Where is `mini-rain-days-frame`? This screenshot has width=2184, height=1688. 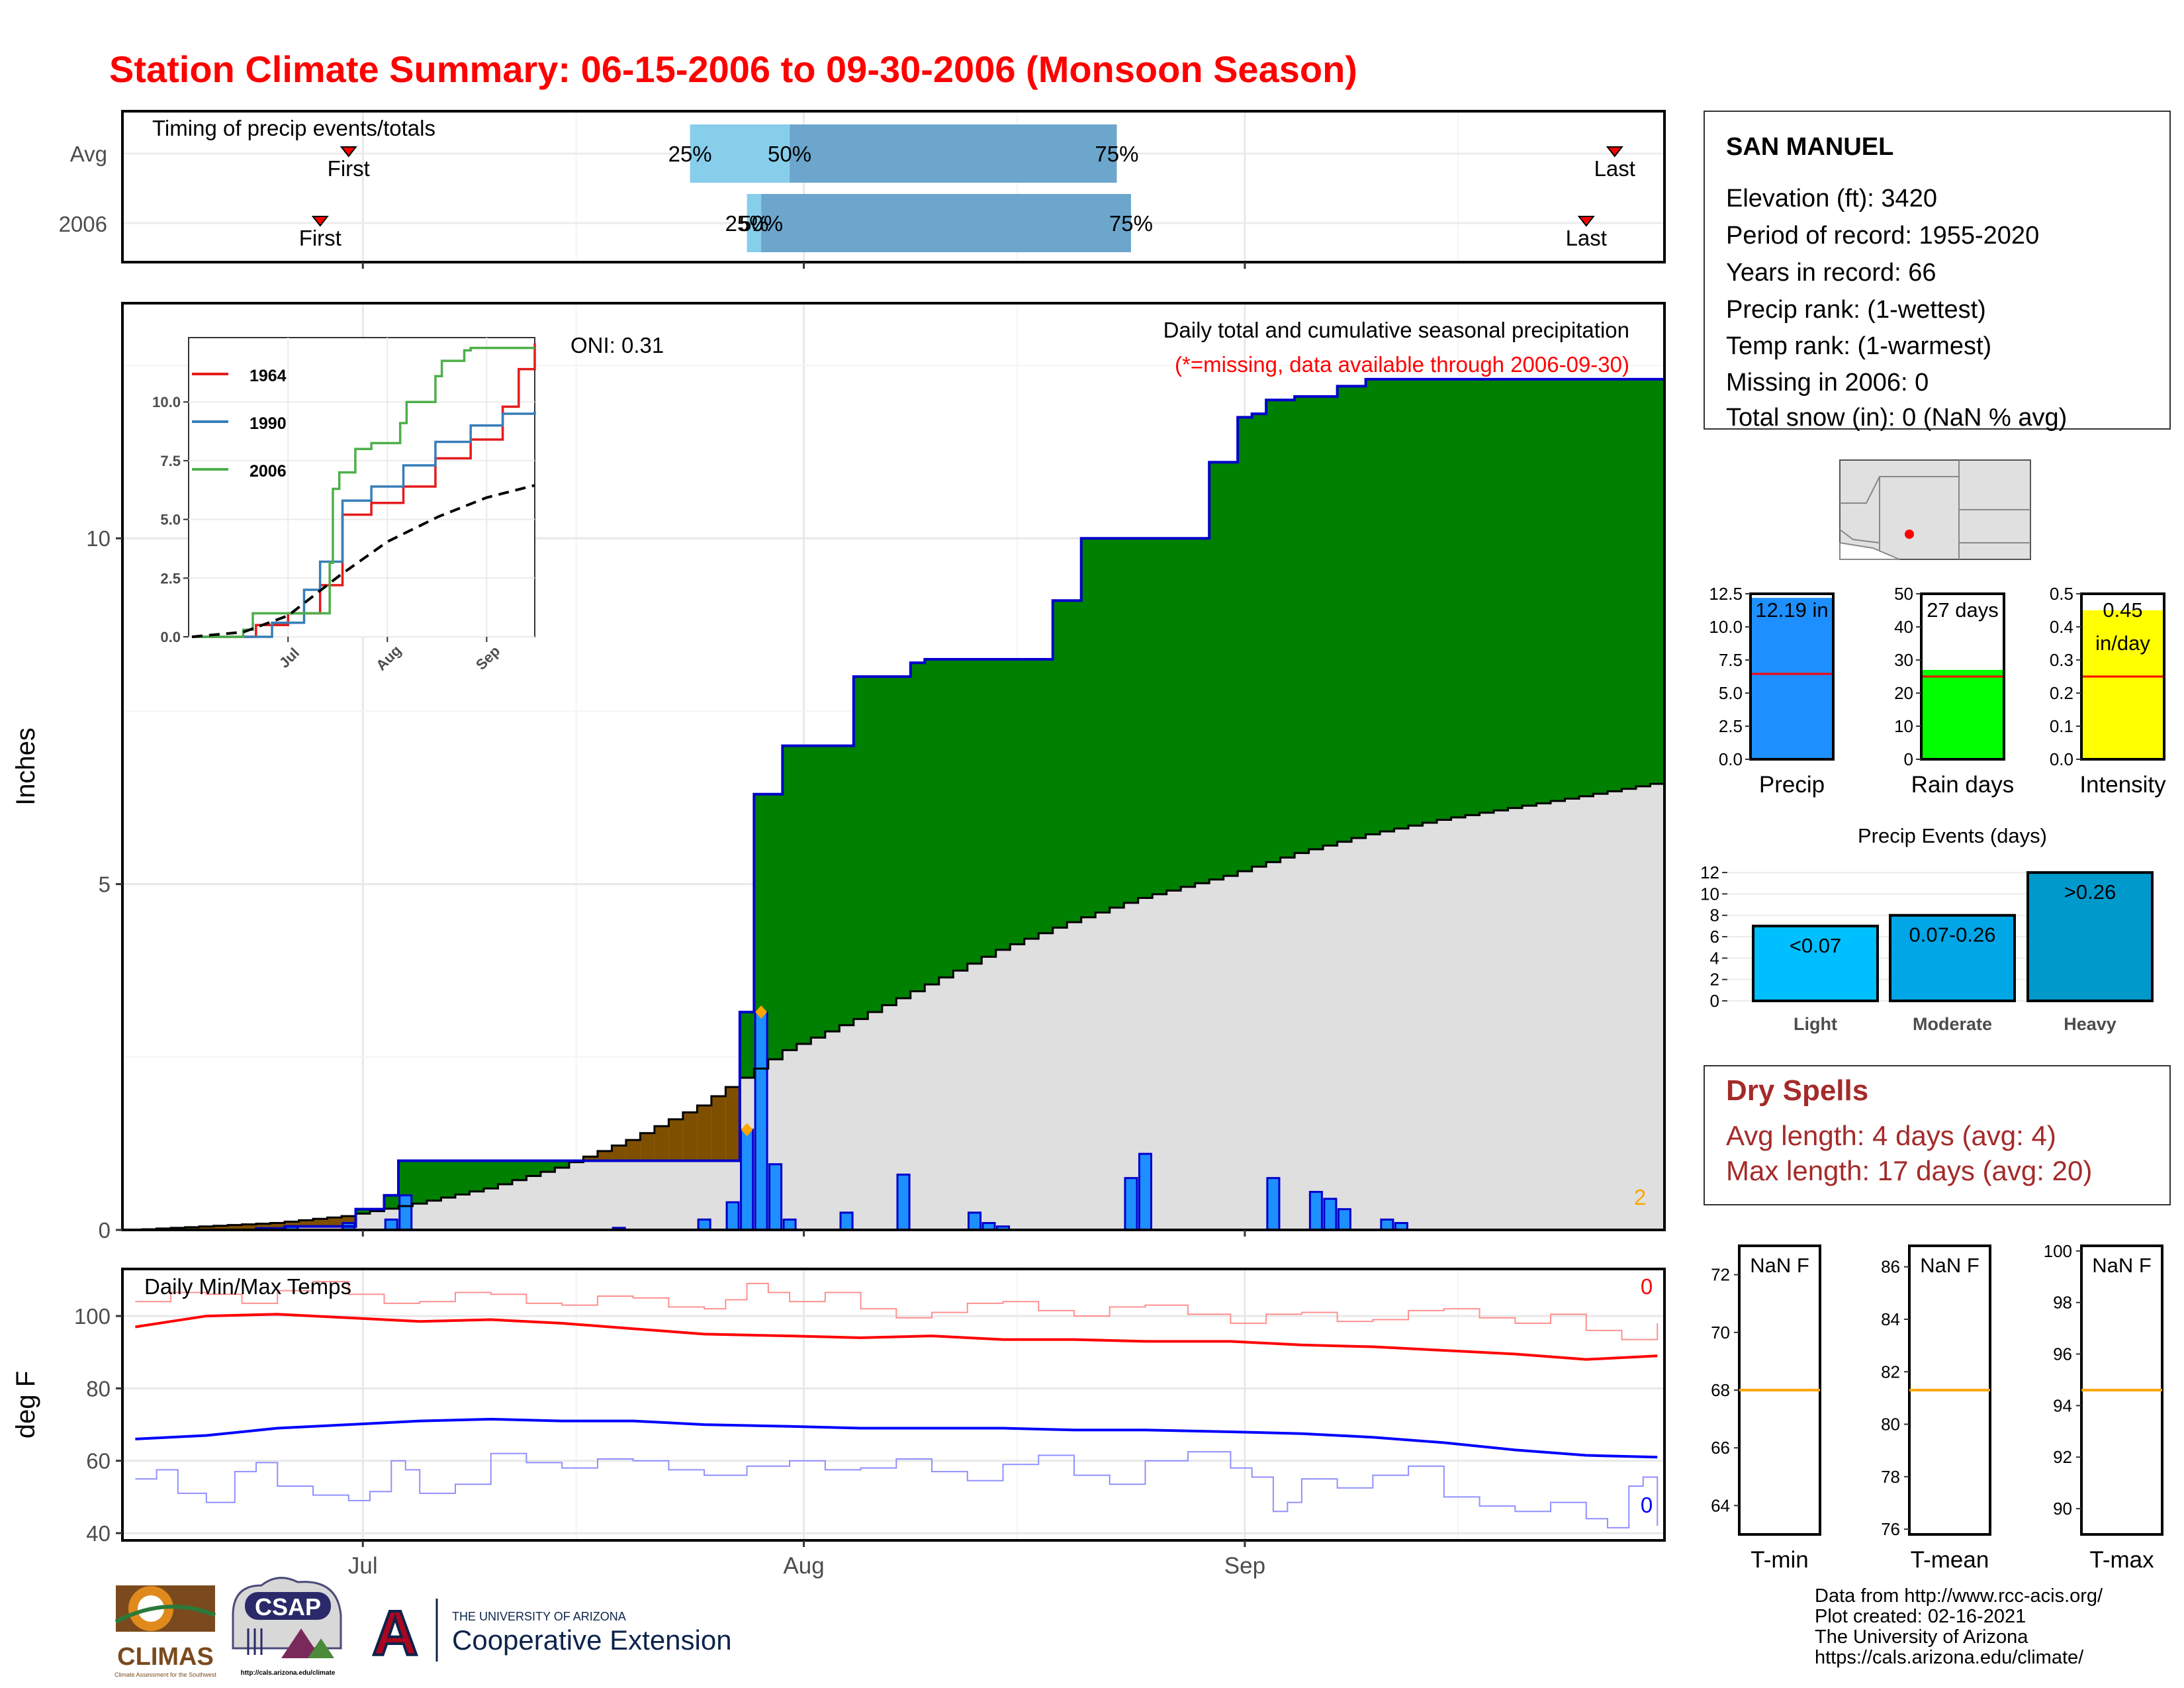
mini-rain-days-frame is located at coordinates (1962, 676).